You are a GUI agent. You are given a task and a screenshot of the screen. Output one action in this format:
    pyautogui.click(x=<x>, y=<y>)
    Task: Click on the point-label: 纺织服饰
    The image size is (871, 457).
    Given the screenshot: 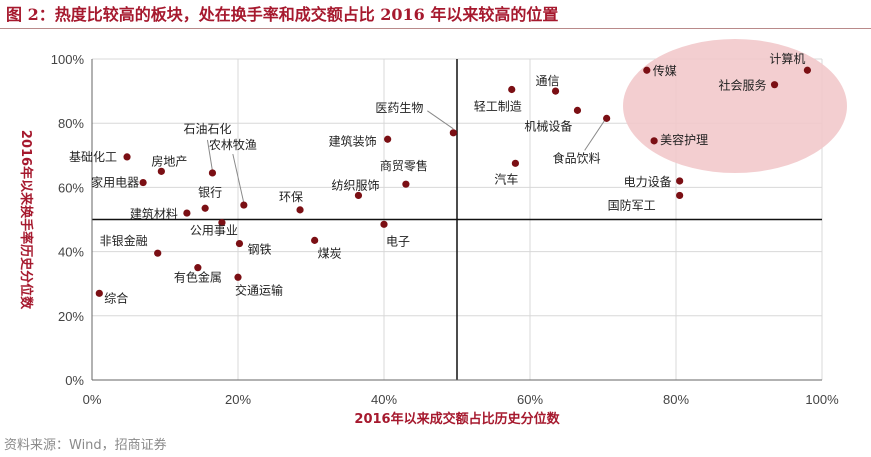 What is the action you would take?
    pyautogui.click(x=355, y=185)
    